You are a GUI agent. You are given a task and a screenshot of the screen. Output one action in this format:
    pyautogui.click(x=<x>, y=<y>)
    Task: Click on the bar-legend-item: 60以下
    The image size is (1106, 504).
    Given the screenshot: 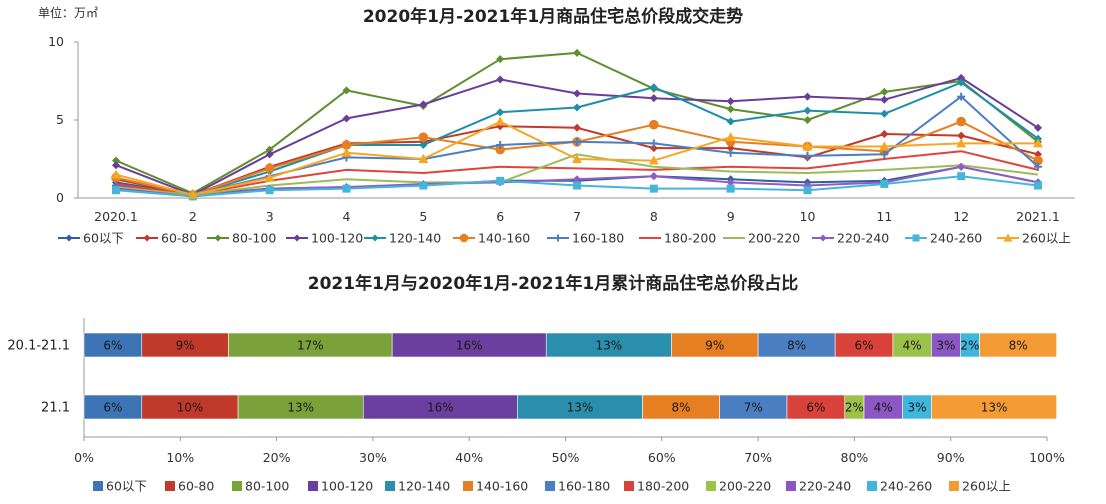 What is the action you would take?
    pyautogui.click(x=120, y=486)
    